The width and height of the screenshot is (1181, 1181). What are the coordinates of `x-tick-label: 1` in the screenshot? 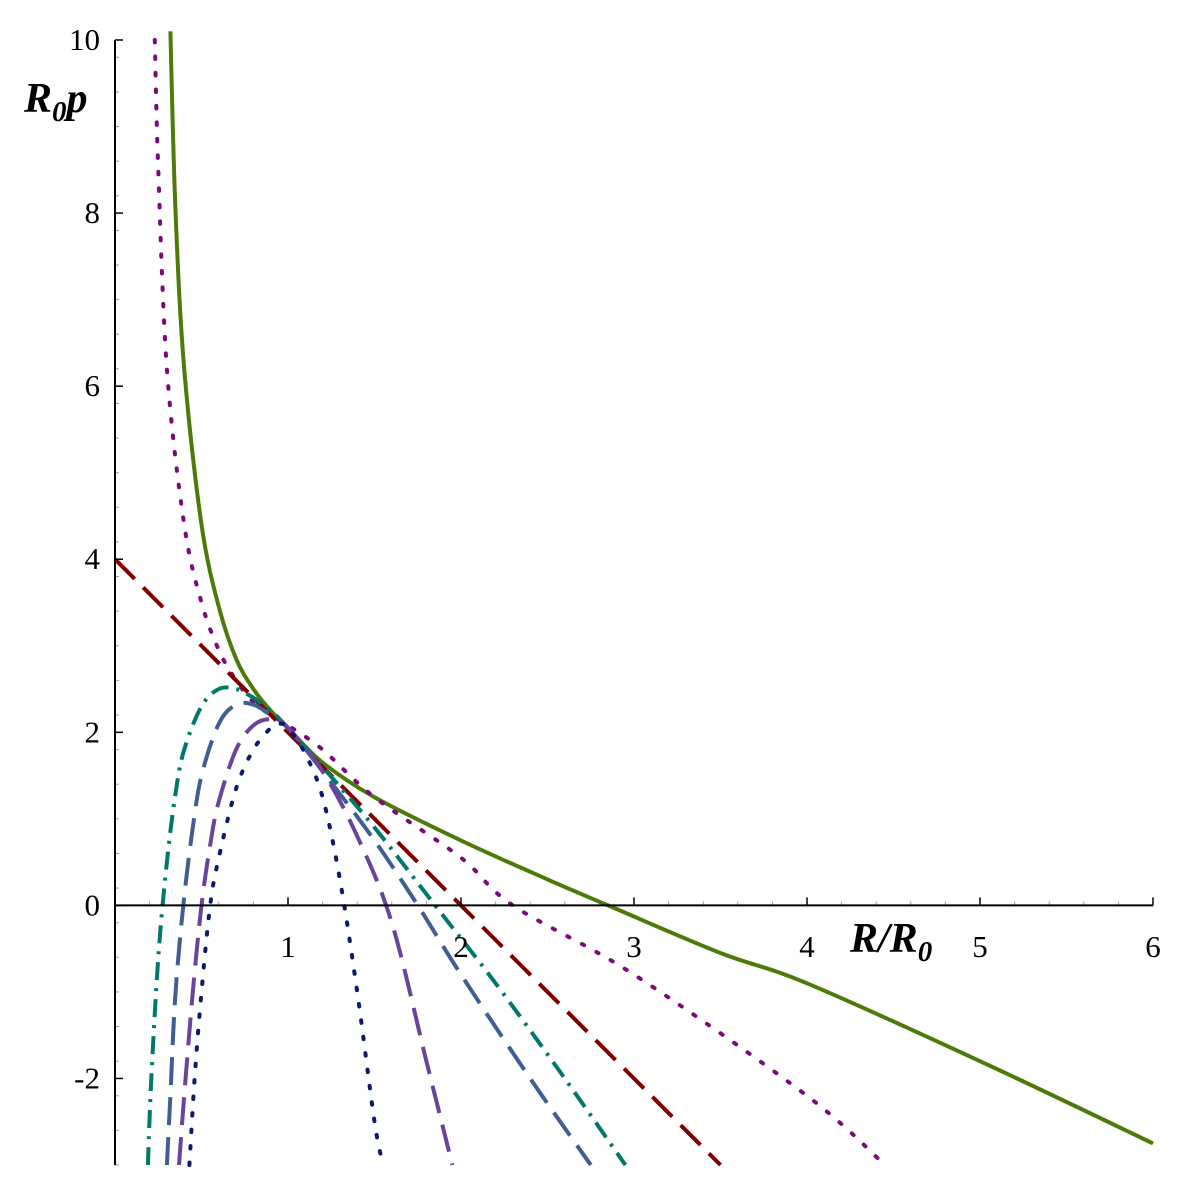 It's located at (288, 946).